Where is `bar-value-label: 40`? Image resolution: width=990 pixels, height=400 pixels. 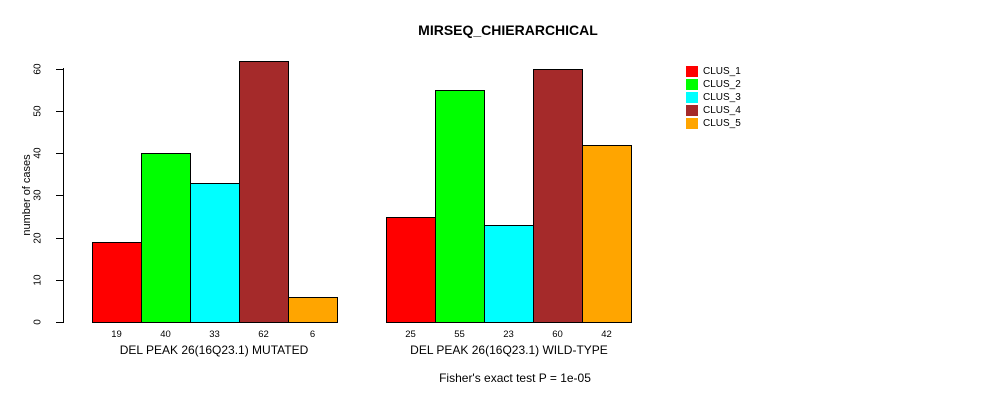 bar-value-label: 40 is located at coordinates (165, 334).